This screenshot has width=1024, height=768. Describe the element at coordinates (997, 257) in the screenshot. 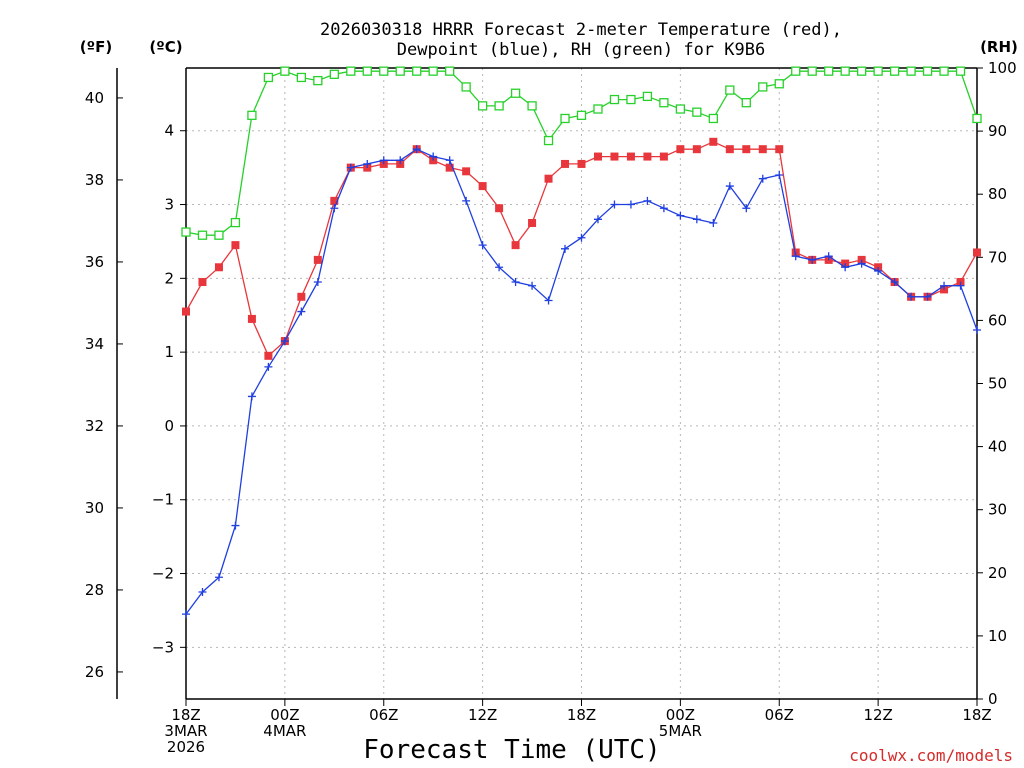

I see `rh-tick-label: 70` at that location.